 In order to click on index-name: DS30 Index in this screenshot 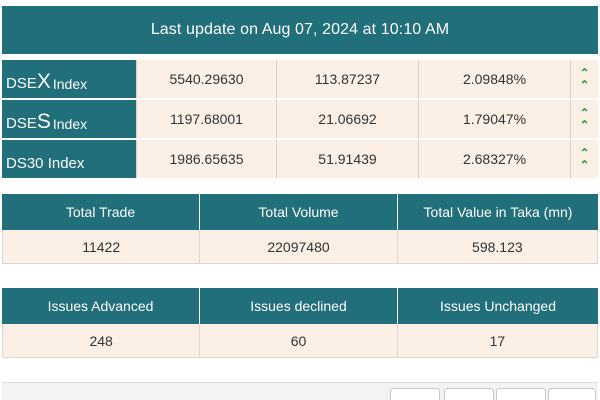, I will do `click(69, 159)`.